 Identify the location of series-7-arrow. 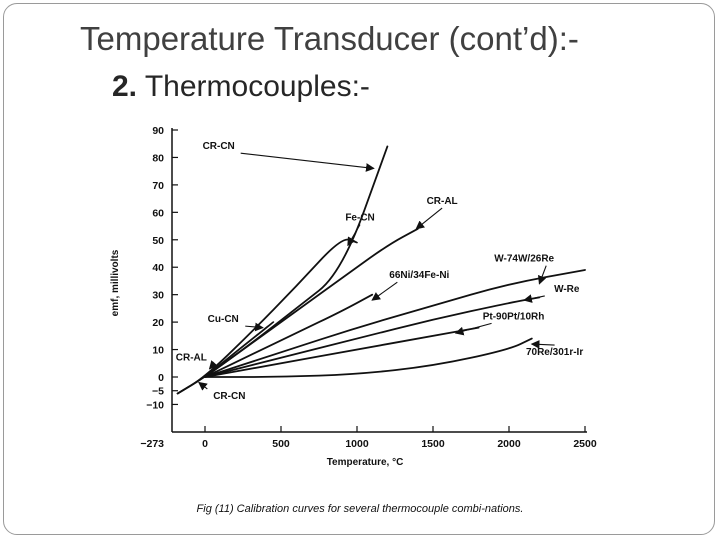
(542, 344).